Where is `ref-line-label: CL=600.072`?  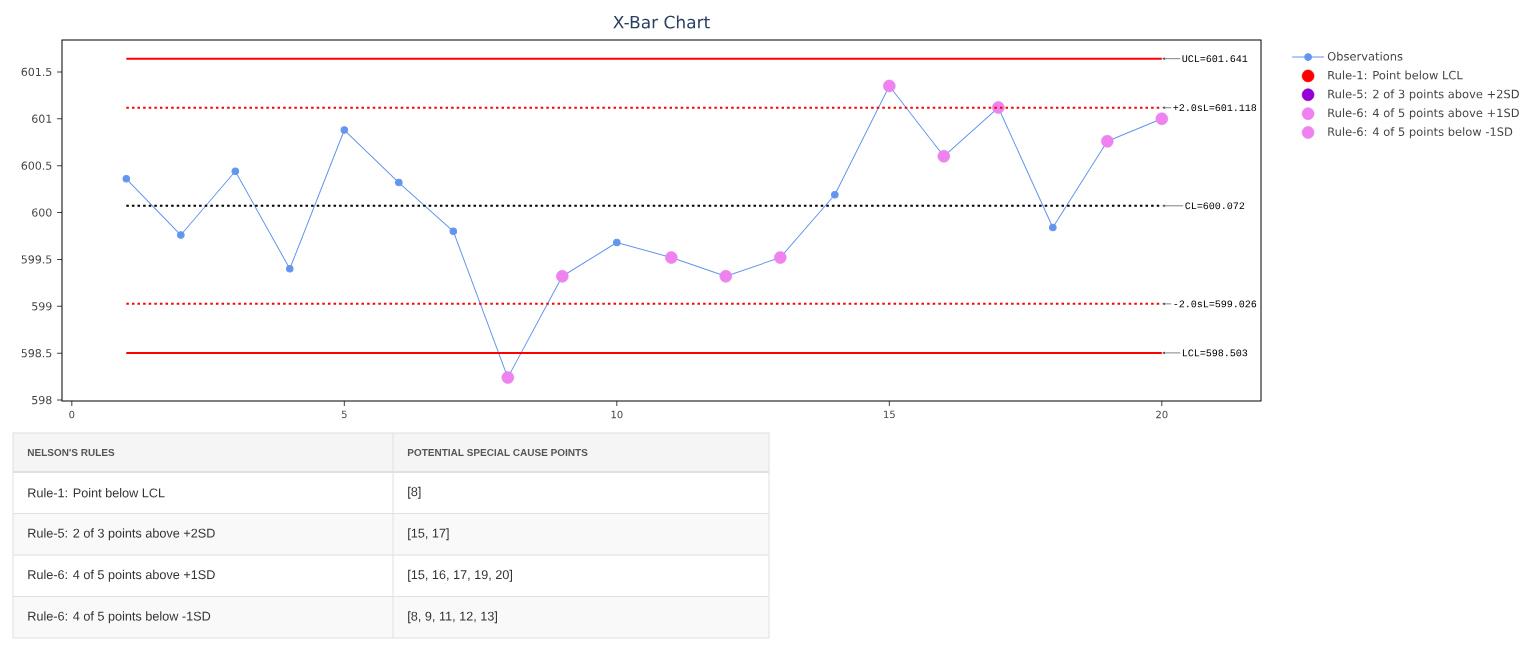 ref-line-label: CL=600.072 is located at coordinates (1215, 206).